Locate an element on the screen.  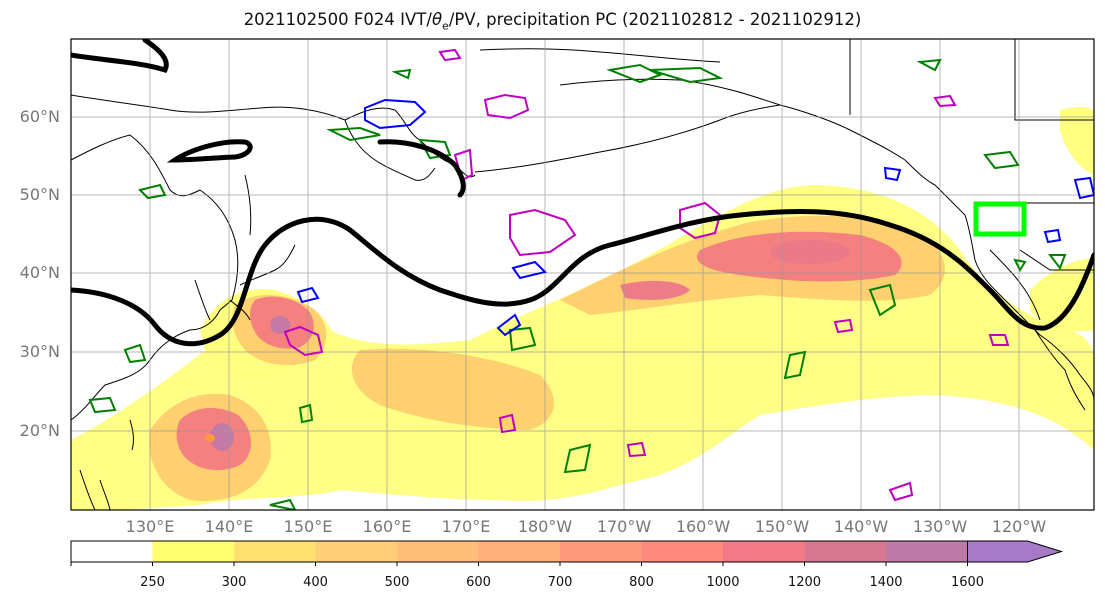
lon-label: 130°E is located at coordinates (150, 526).